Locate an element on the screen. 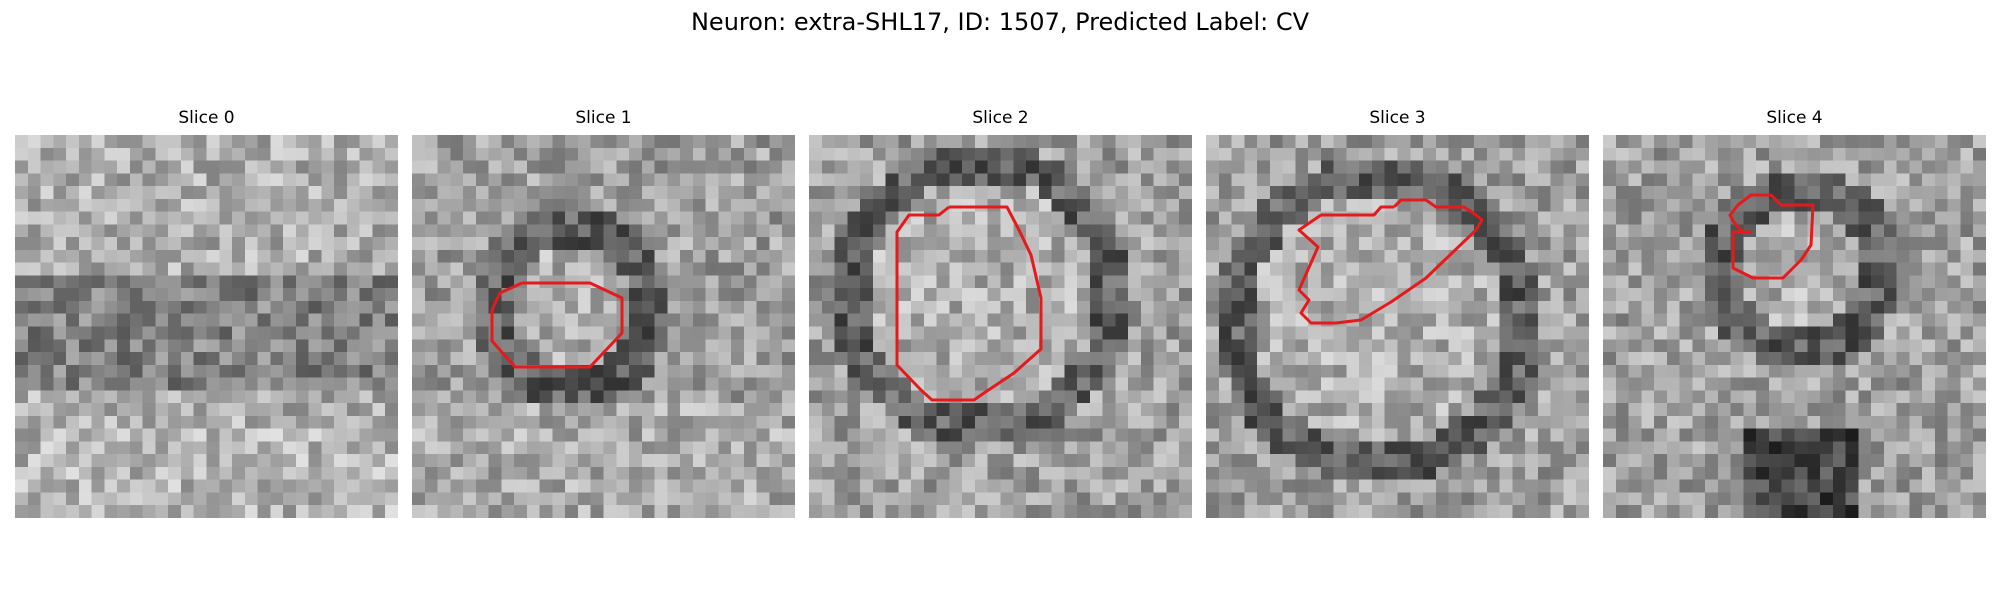 The image size is (2000, 600). slice-panel-1: Slice 1 is located at coordinates (603, 313).